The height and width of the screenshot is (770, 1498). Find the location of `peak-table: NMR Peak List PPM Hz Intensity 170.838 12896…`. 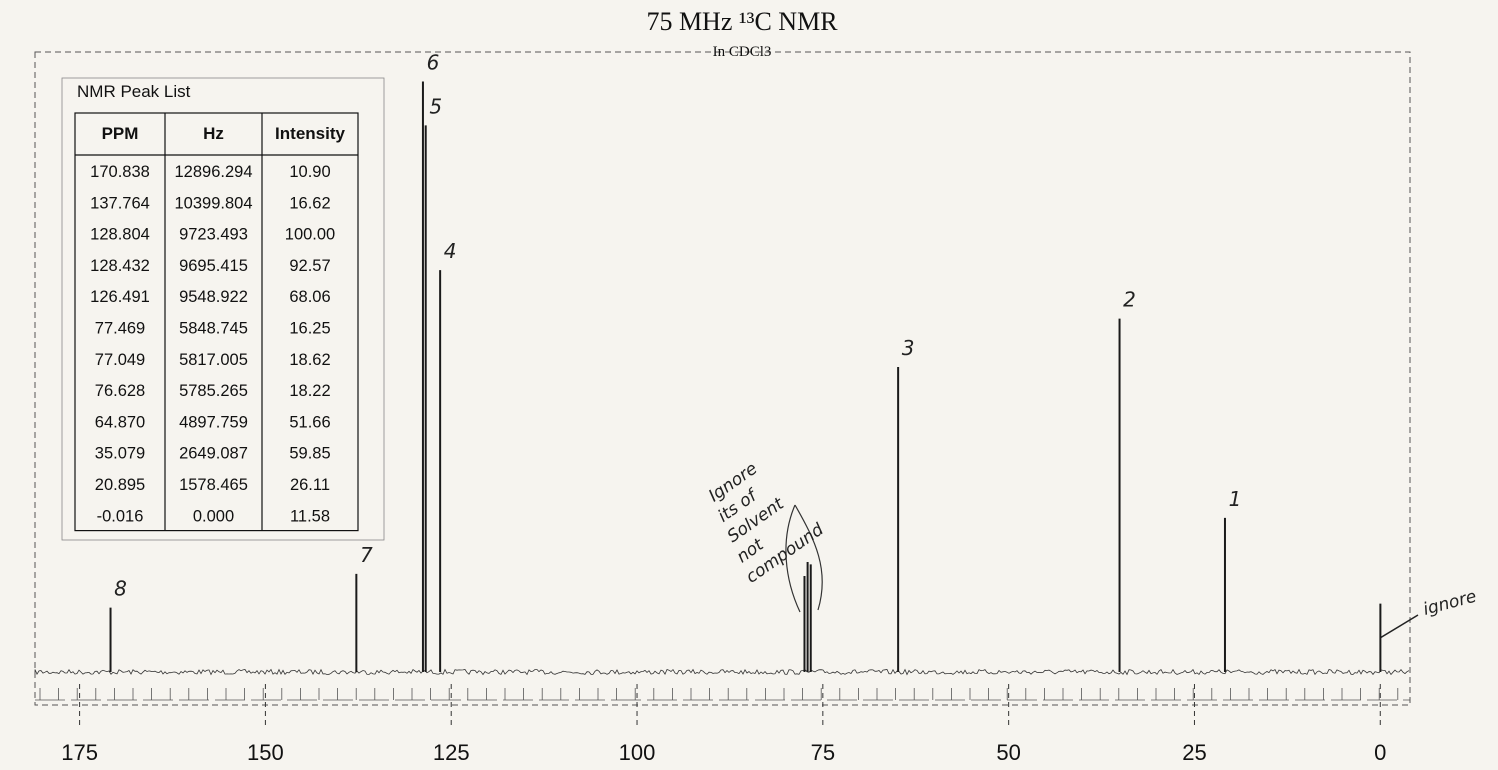

peak-table: NMR Peak List PPM Hz Intensity 170.838 12896… is located at coordinates (223, 309).